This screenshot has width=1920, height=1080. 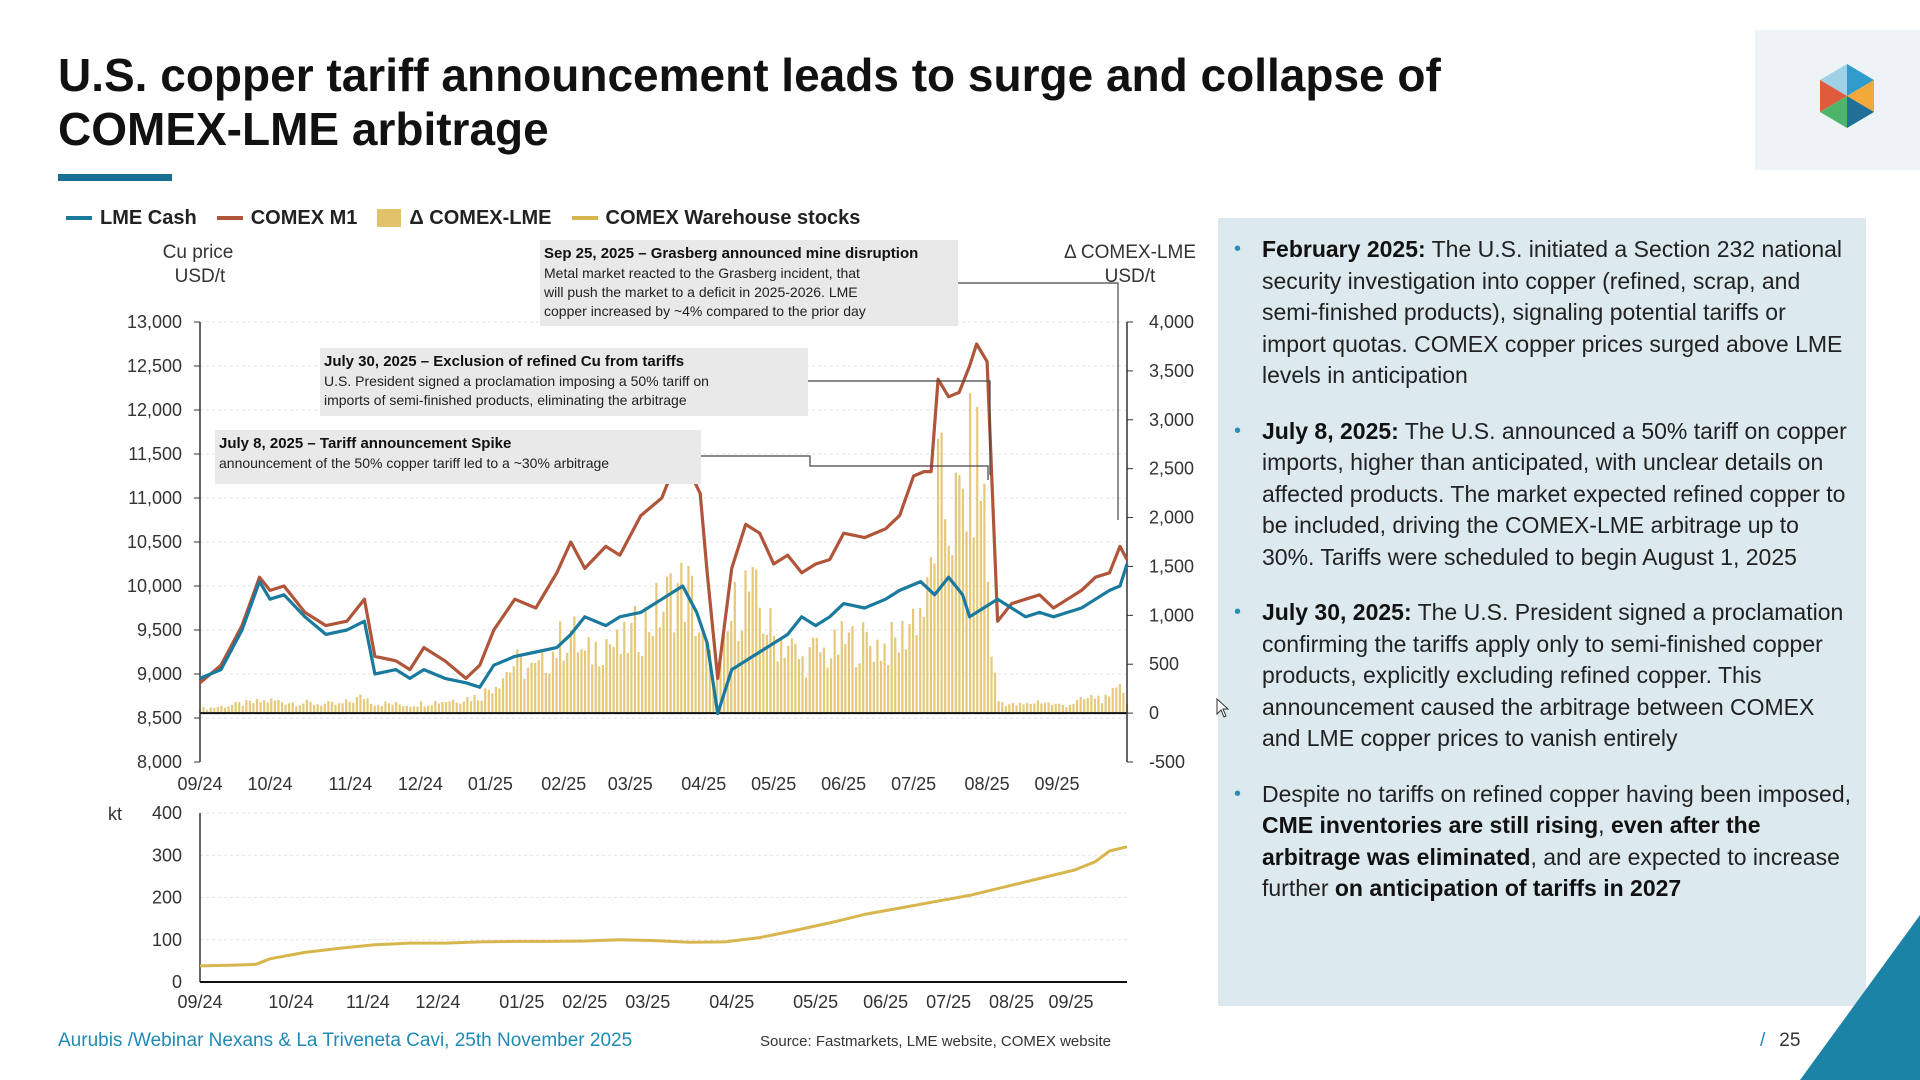 I want to click on company-logo-icon, so click(x=1847, y=96).